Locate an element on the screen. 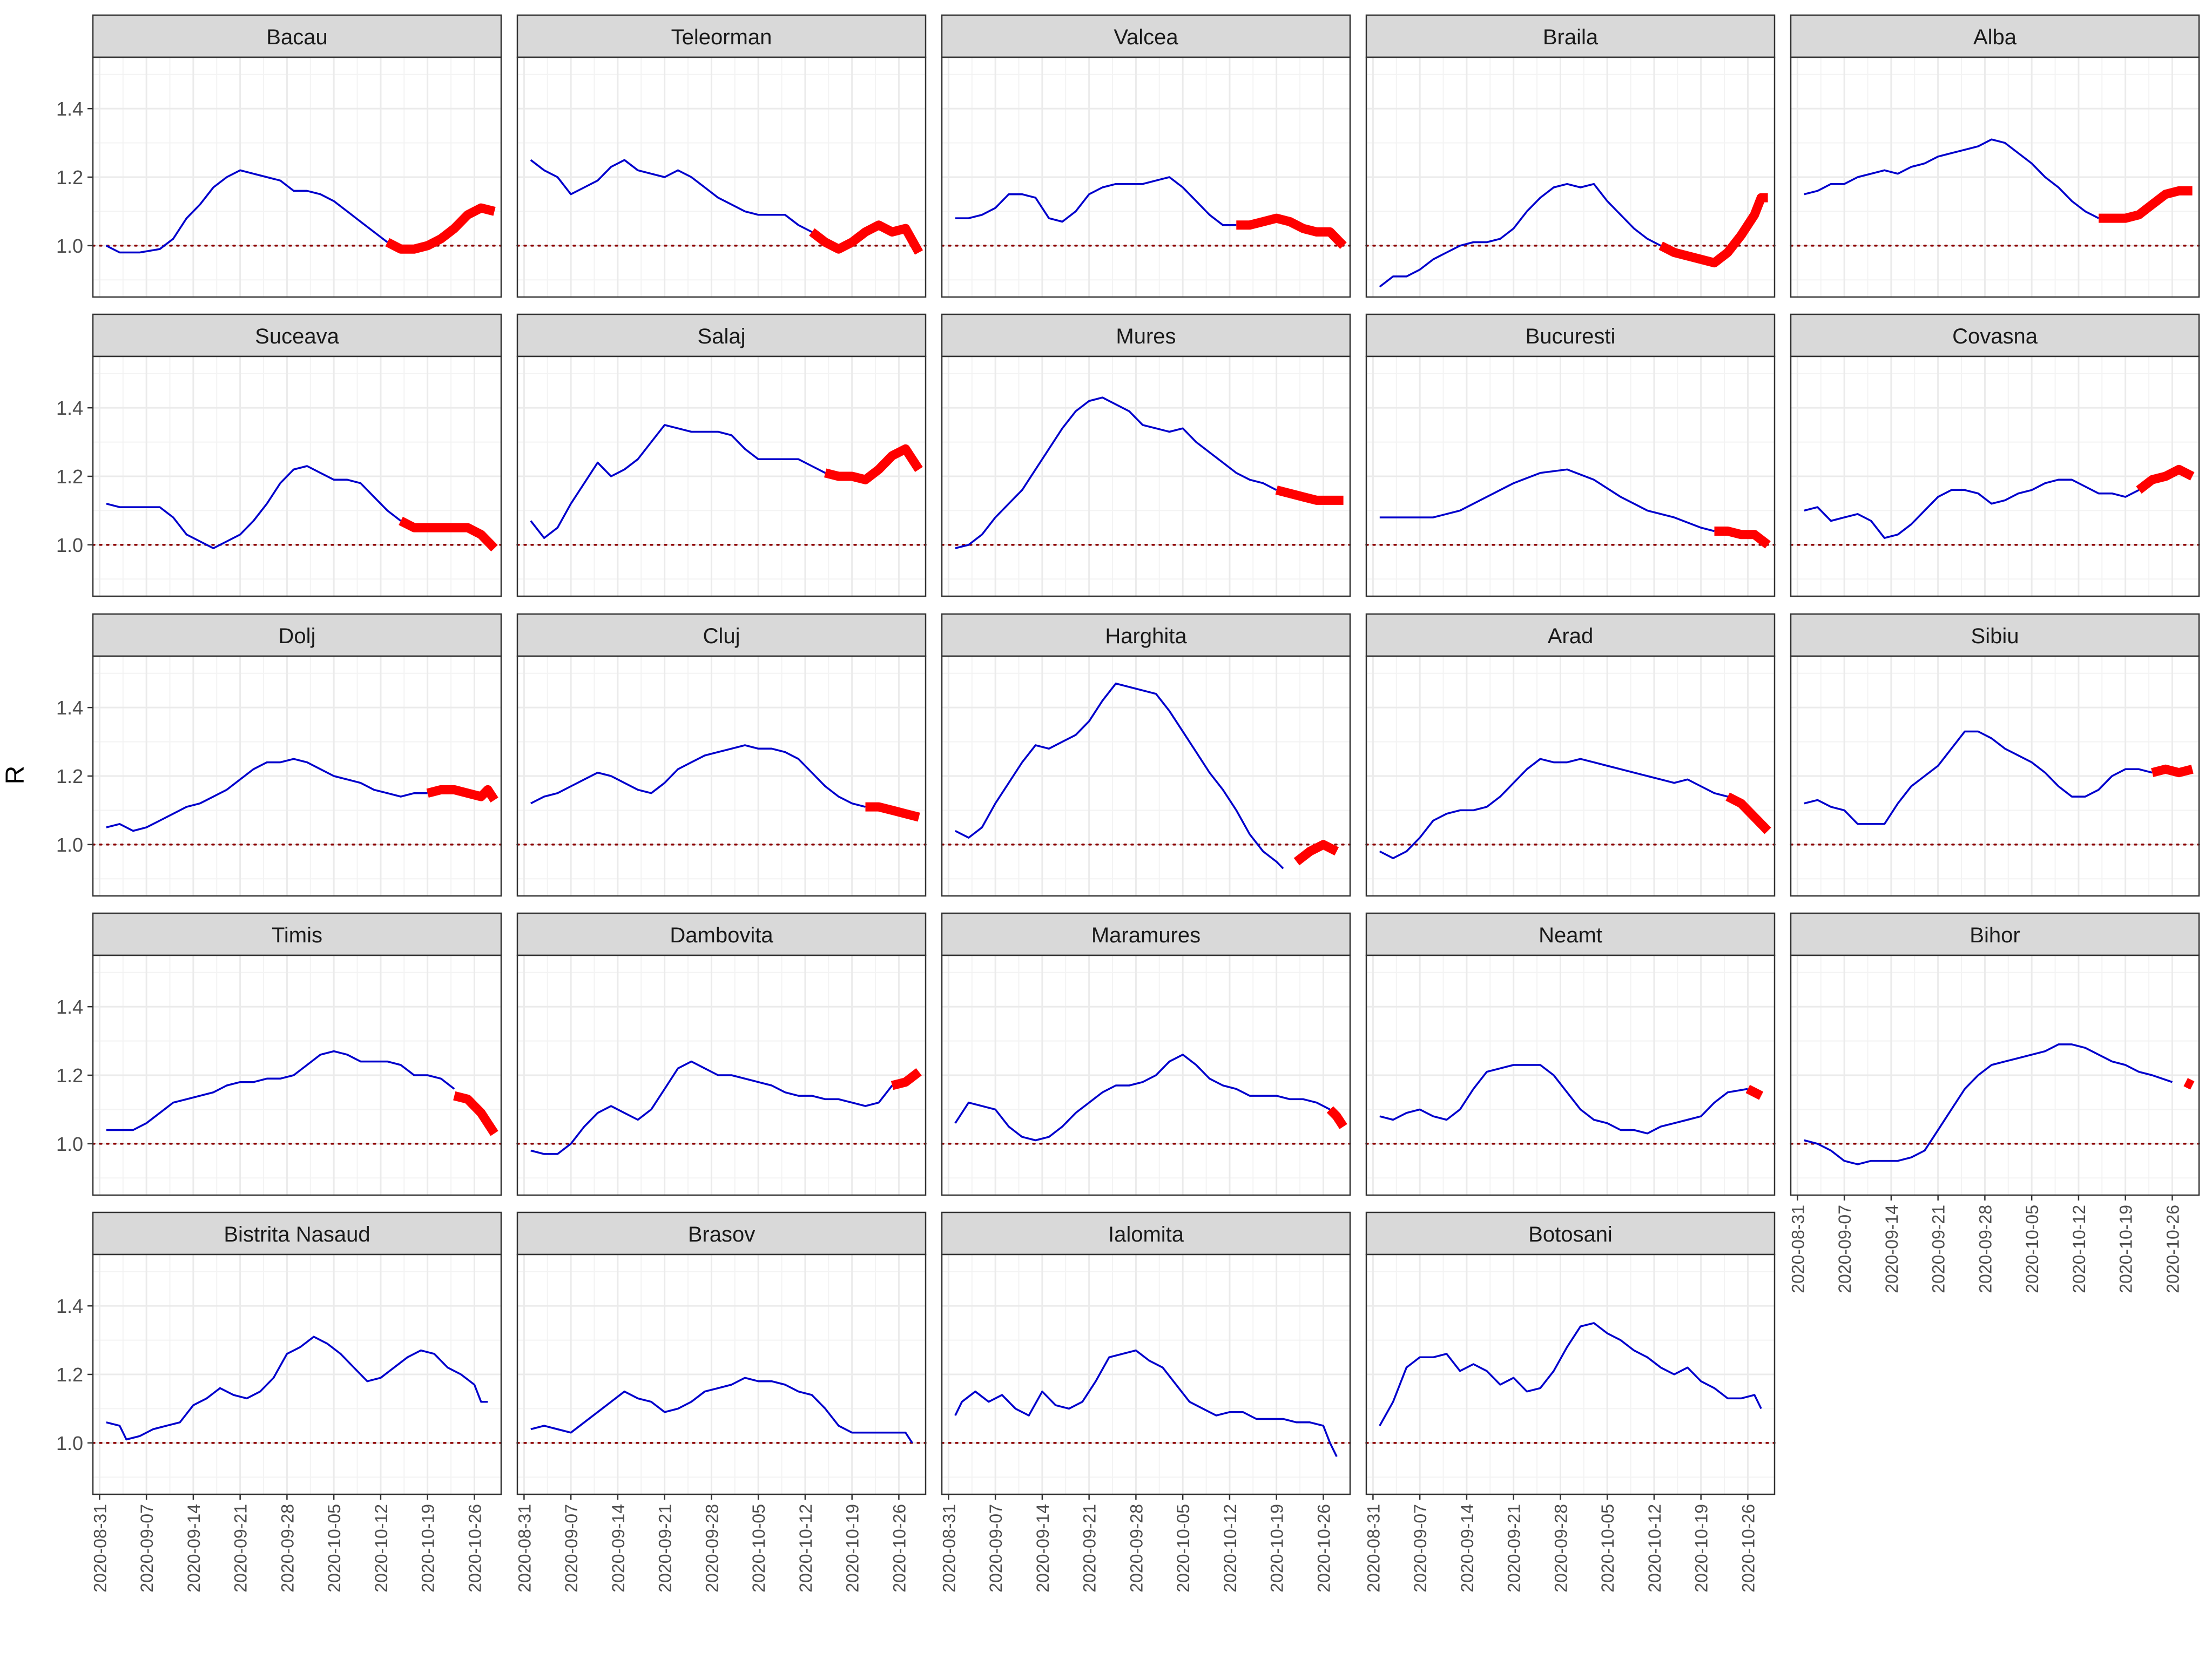 Image resolution: width=2212 pixels, height=1659 pixels. facet-title: Teleorman is located at coordinates (721, 37).